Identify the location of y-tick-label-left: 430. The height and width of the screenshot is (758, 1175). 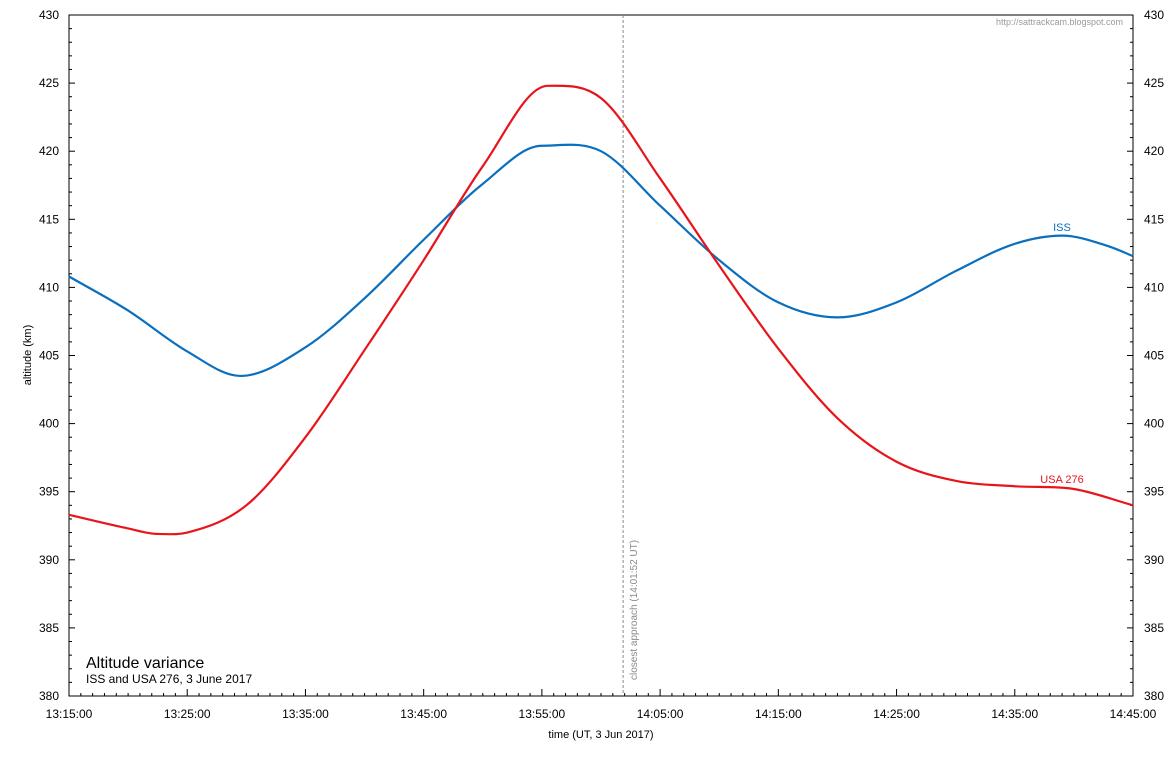
(49, 15).